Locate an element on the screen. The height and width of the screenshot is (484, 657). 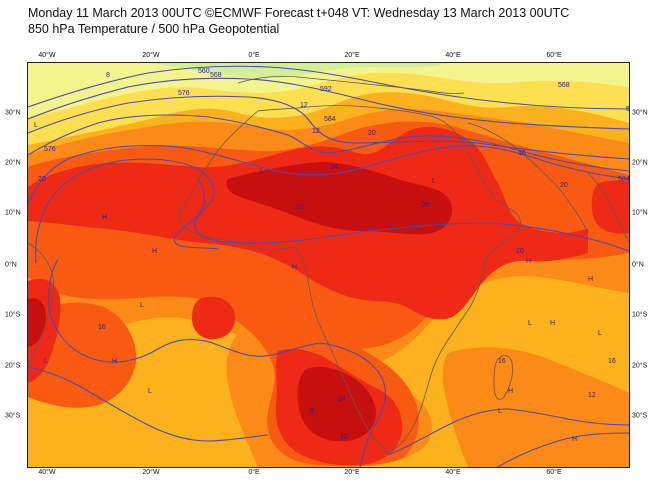
lon-label-bottom: 0°E is located at coordinates (254, 472).